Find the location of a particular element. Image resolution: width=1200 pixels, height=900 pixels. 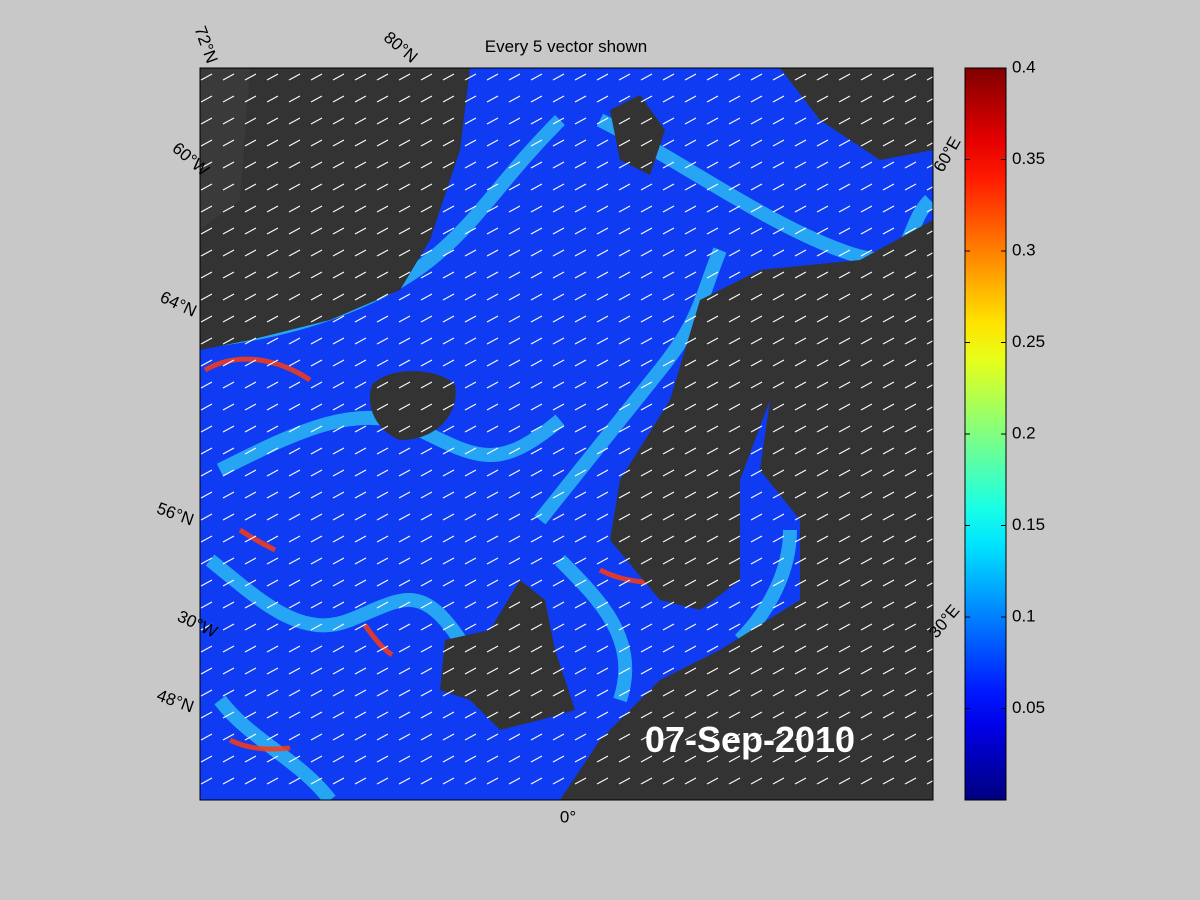

colorbar-tick-label: 0.1 is located at coordinates (1024, 615).